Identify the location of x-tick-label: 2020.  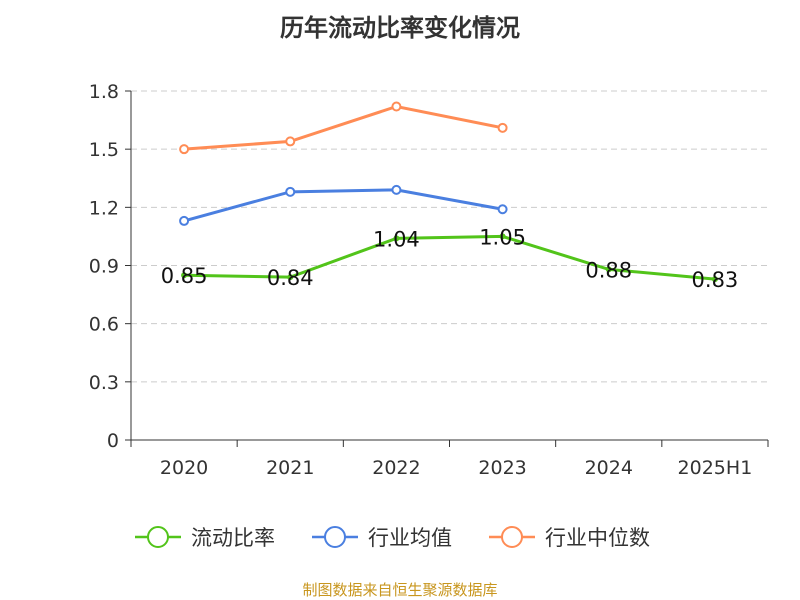
(184, 468).